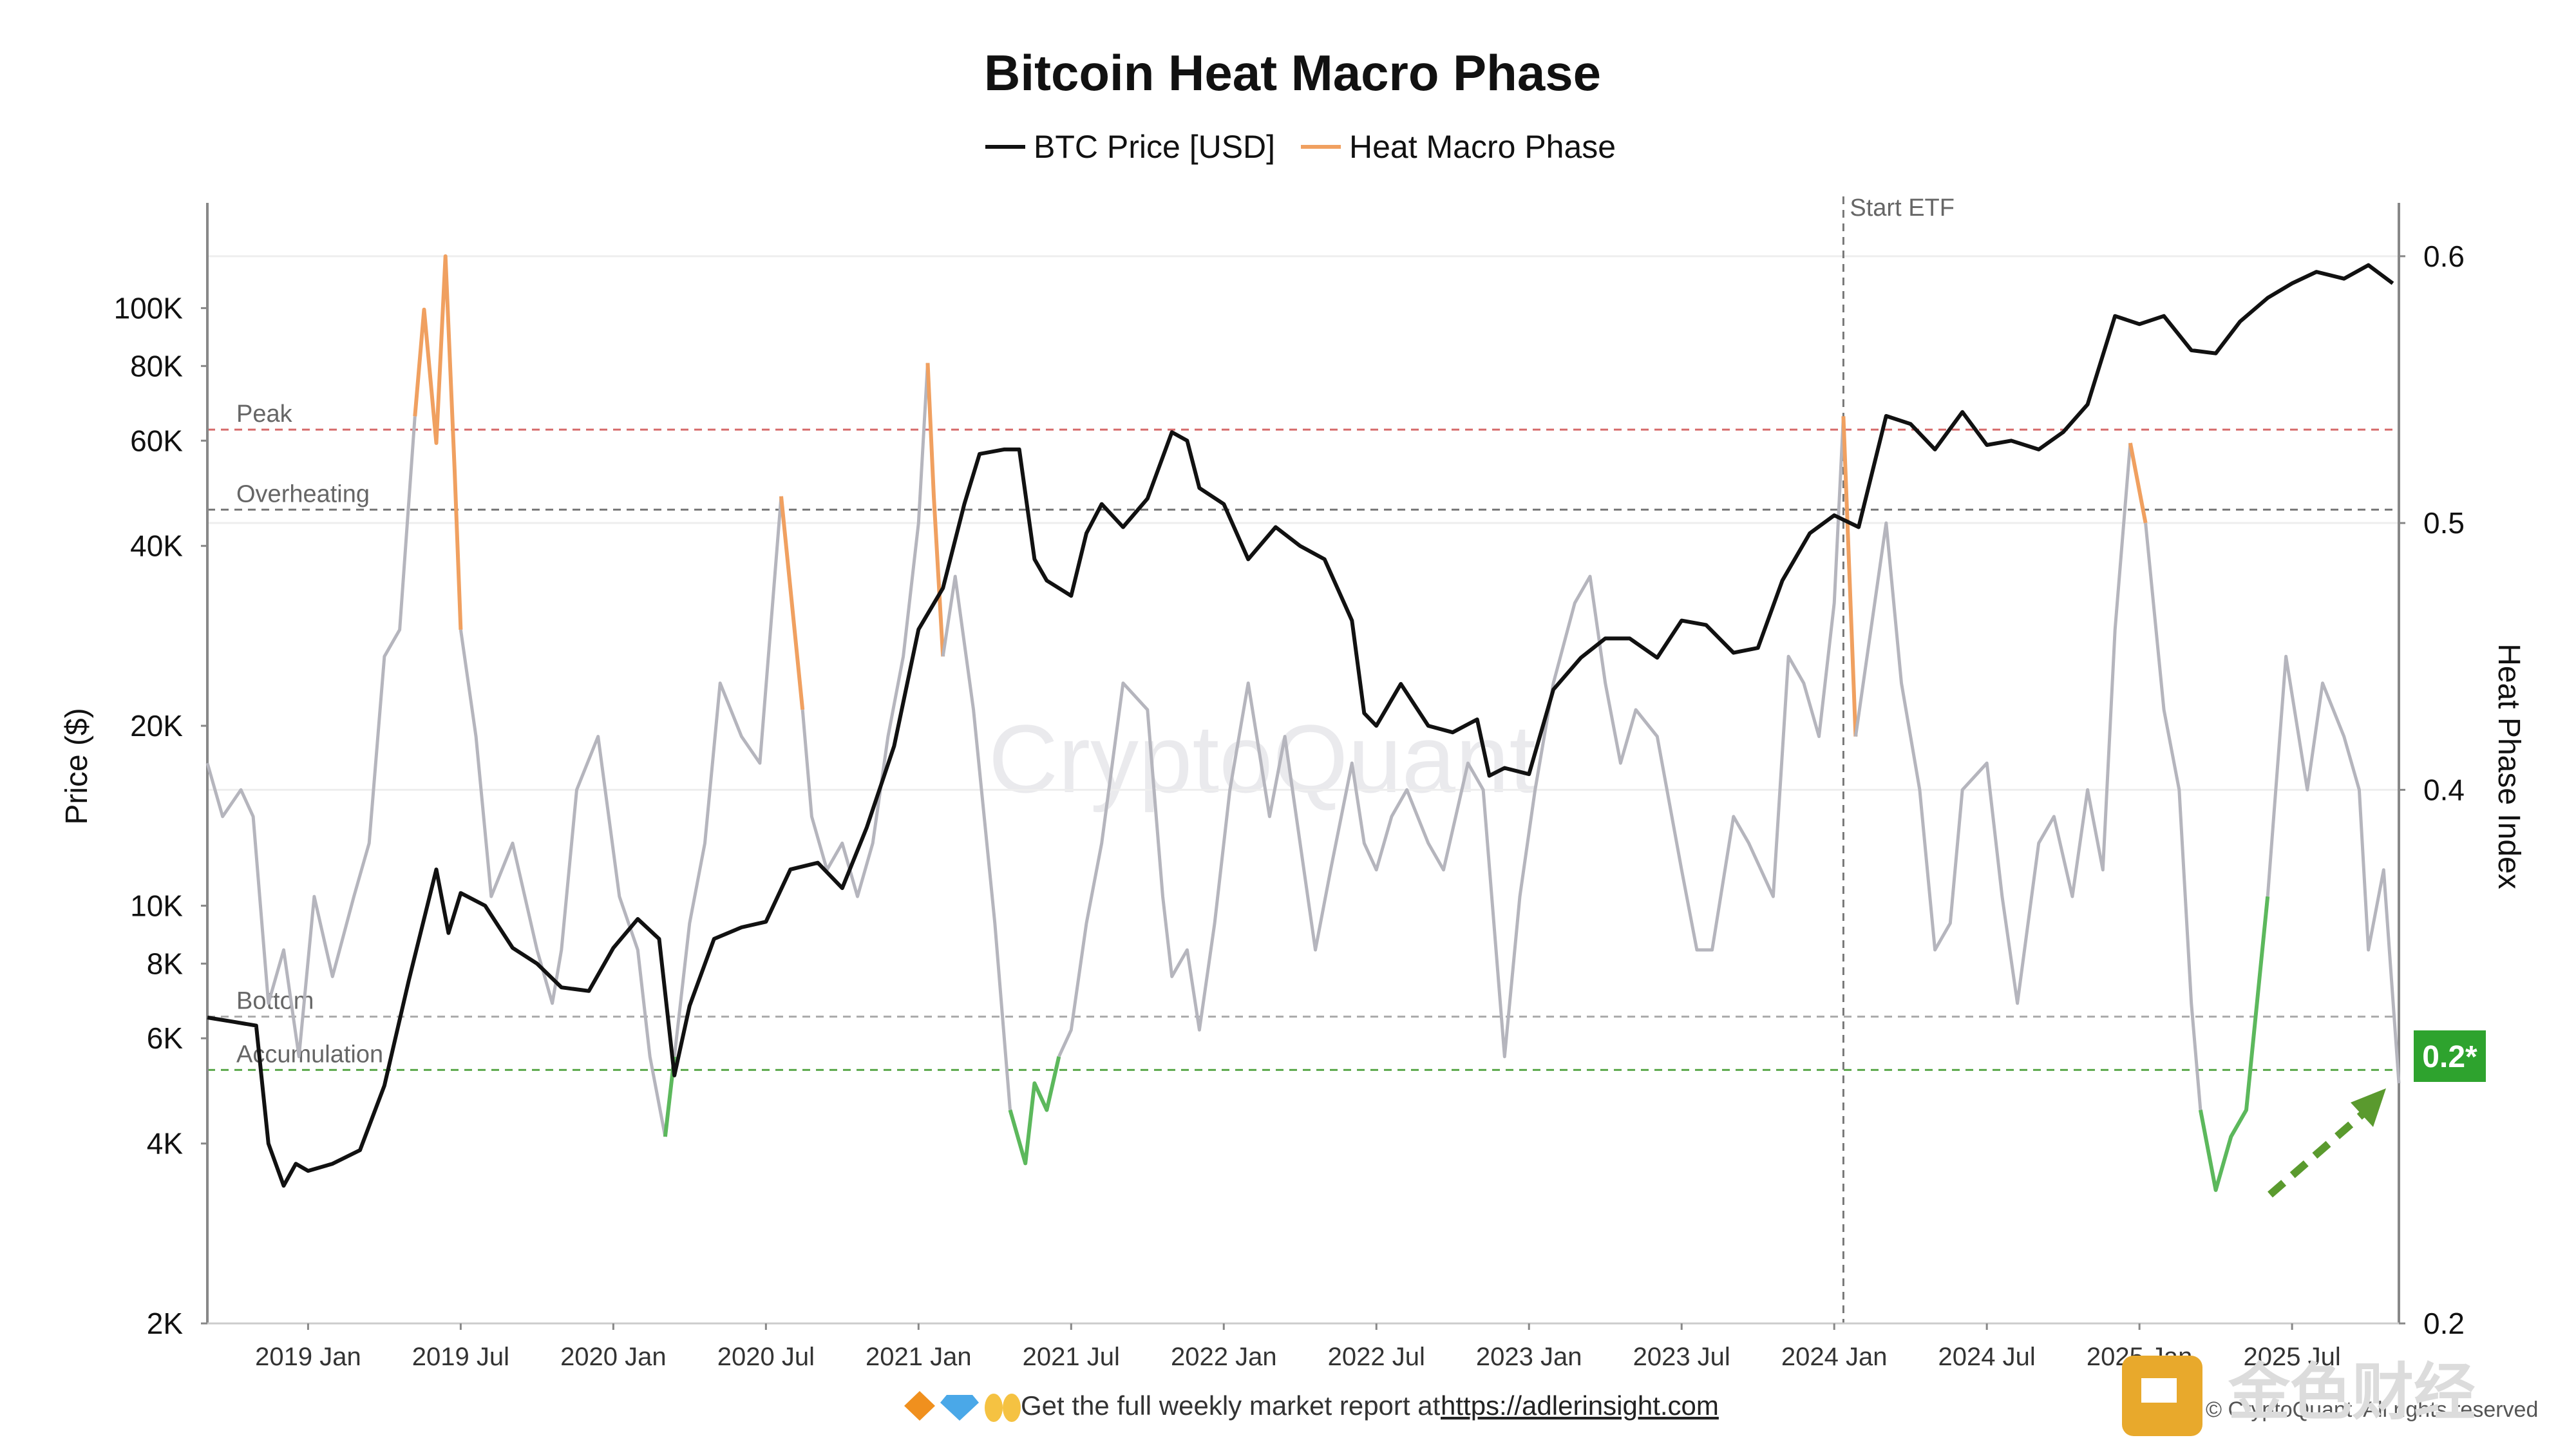  I want to click on y-left-tick-label: 6K, so click(166, 1038).